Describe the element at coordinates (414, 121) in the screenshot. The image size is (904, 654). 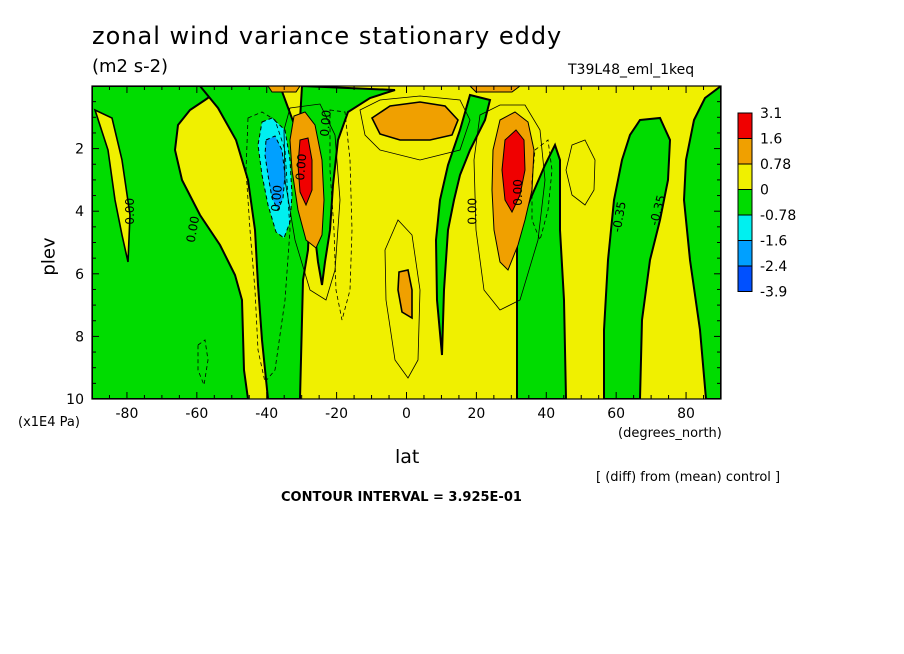
I see `positive-anomaly-upper-center` at that location.